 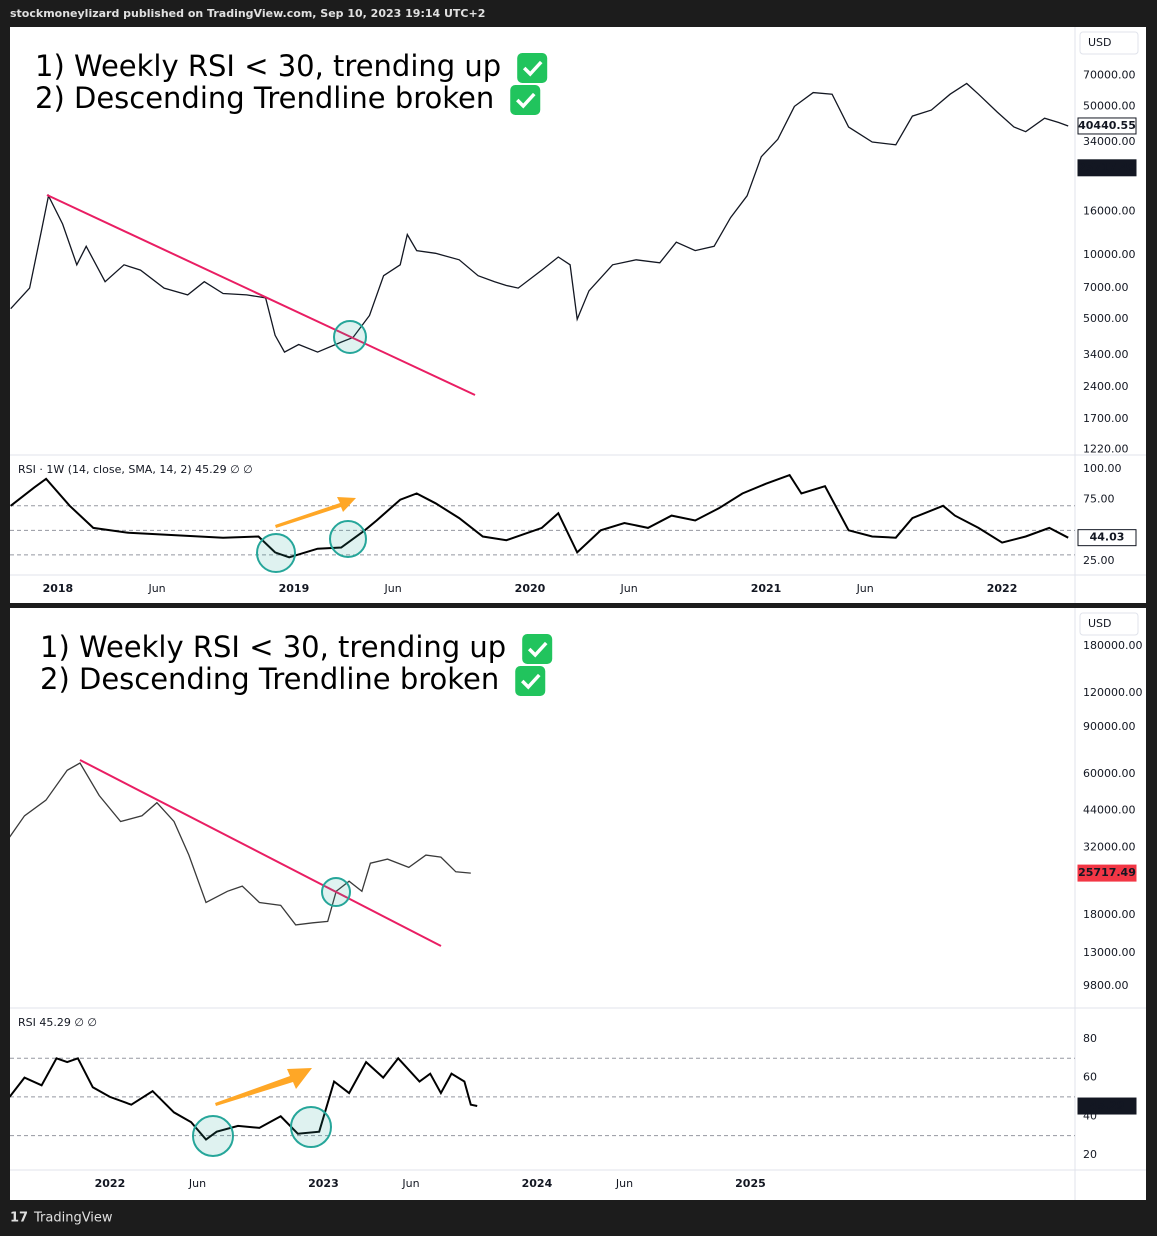 I want to click on y-tick-label: 3400.00, so click(x=1106, y=354).